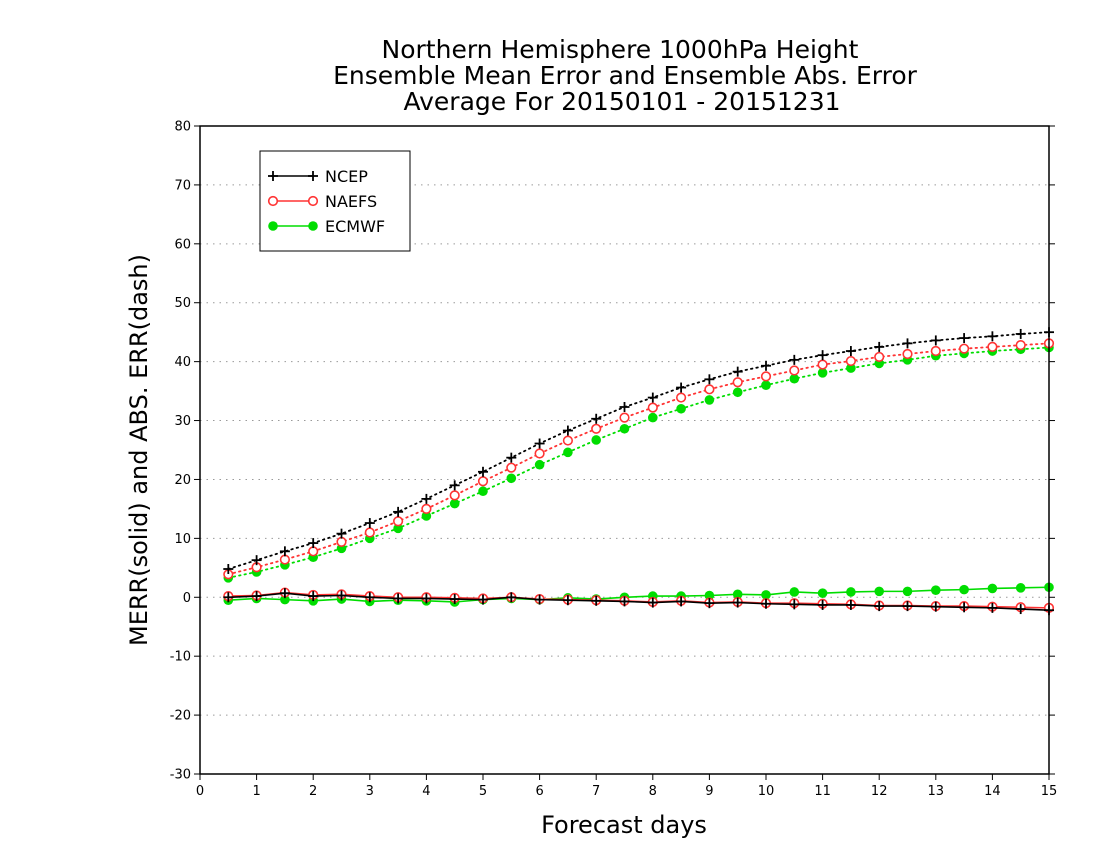  I want to click on y-tick-label: -30, so click(180, 775).